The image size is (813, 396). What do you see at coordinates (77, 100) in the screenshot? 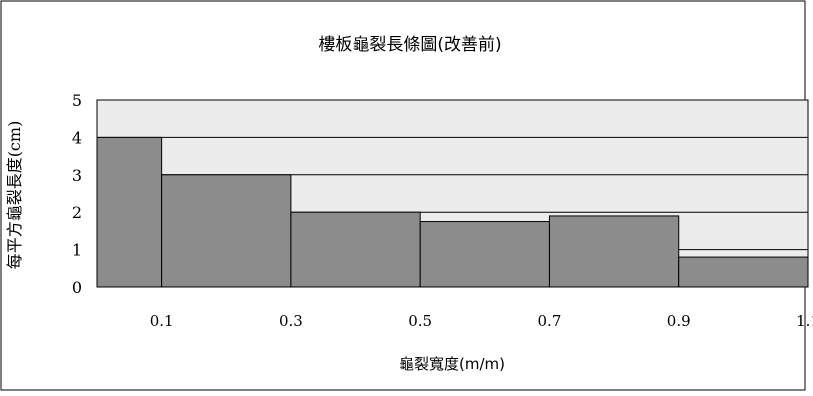
I see `y-tick-label-5: 5` at bounding box center [77, 100].